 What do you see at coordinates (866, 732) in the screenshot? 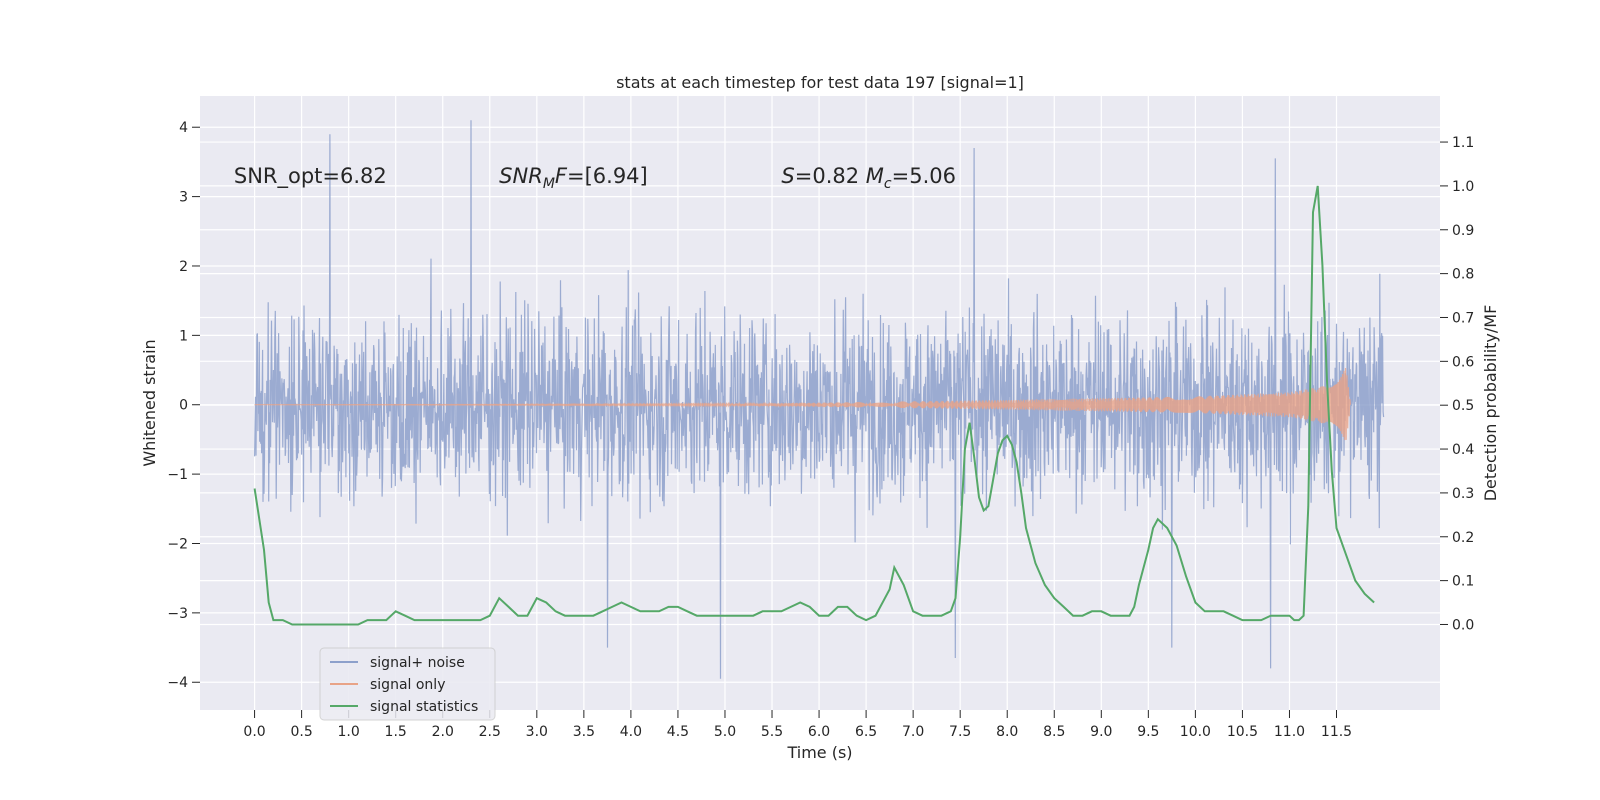
I see `tick-label-x: 6.5` at bounding box center [866, 732].